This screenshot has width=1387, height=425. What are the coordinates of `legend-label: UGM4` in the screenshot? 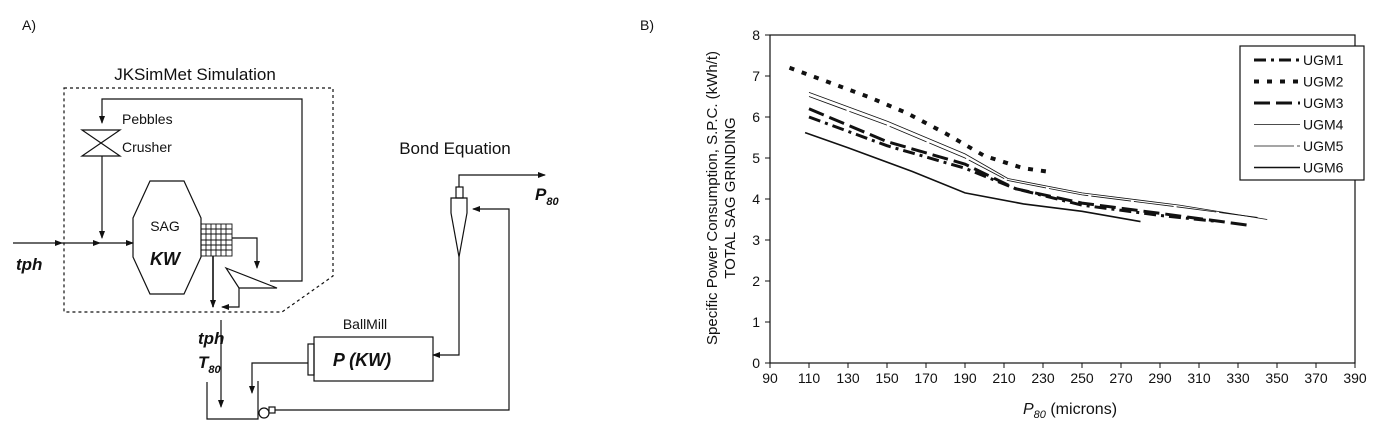 It's located at (1323, 125).